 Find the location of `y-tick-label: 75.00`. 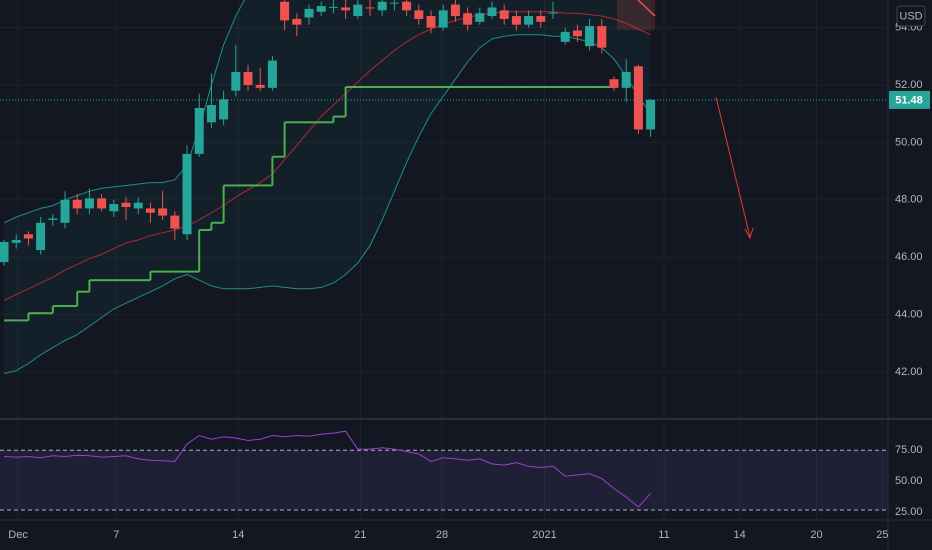

y-tick-label: 75.00 is located at coordinates (909, 450).